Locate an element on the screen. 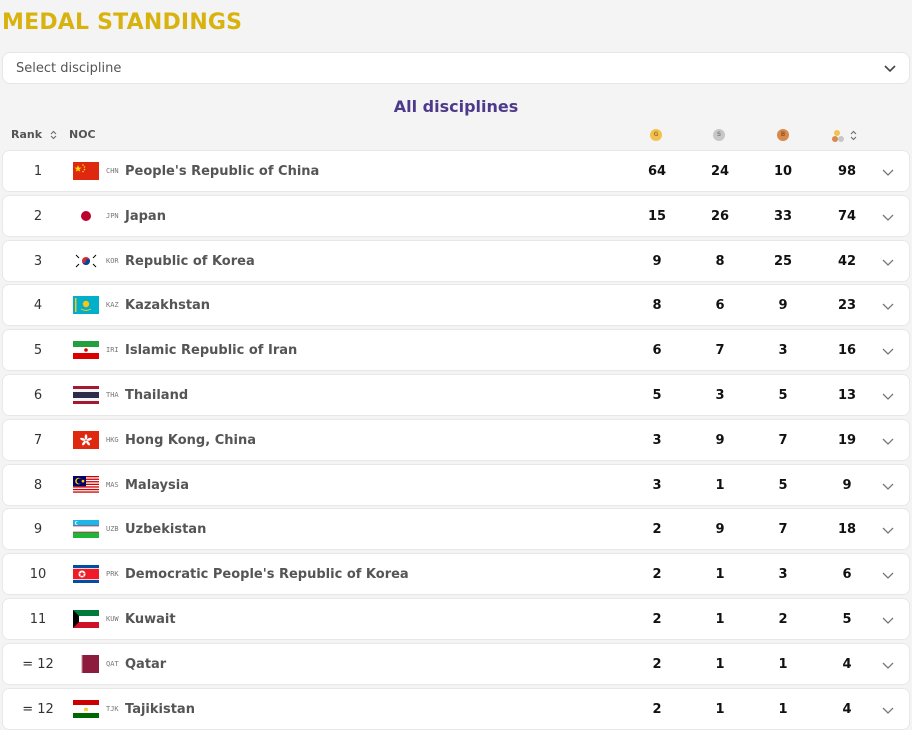 Image resolution: width=912 pixels, height=730 pixels. discipline-heading: All disciplines is located at coordinates (456, 106).